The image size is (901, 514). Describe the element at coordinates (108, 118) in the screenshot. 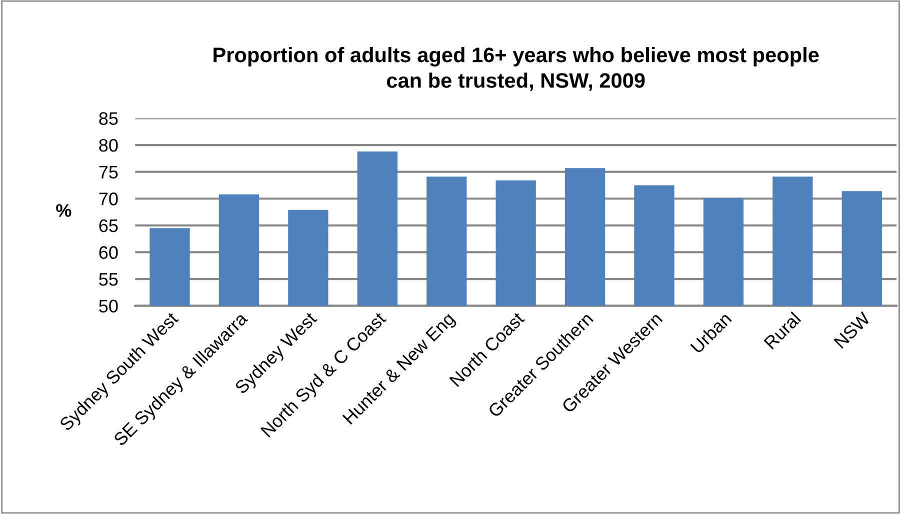

I see `y-tick-label: 85` at that location.